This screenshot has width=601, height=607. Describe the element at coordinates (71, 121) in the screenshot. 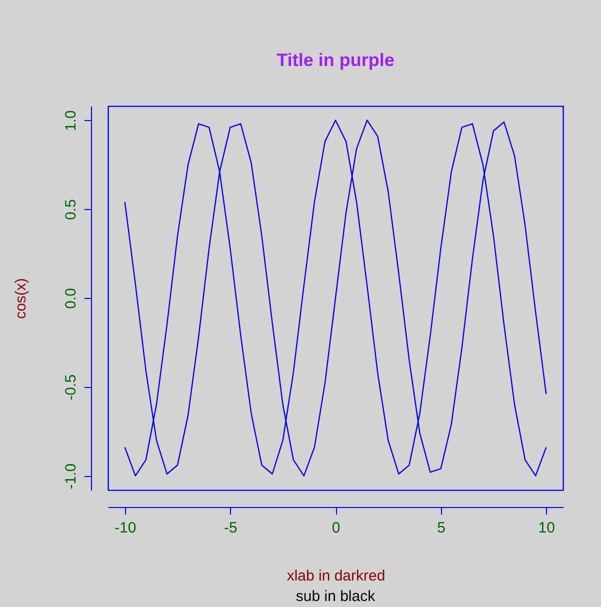

I see `y-tick-label: 1.0` at that location.